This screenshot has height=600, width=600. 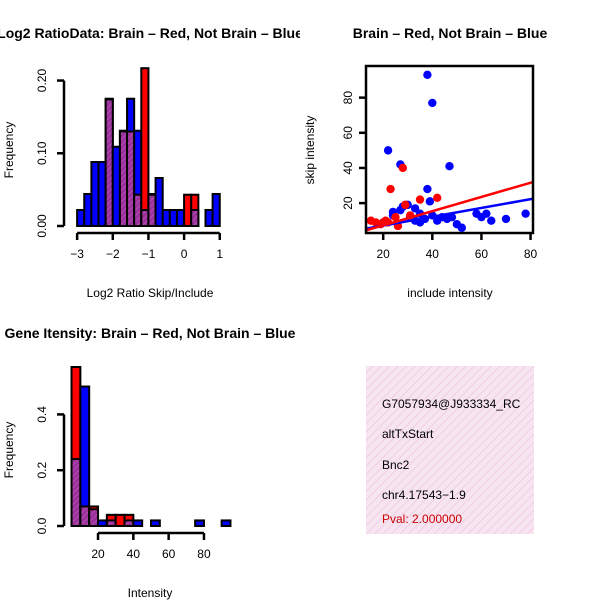 I want to click on fit-line-not-brain, so click(x=449, y=213).